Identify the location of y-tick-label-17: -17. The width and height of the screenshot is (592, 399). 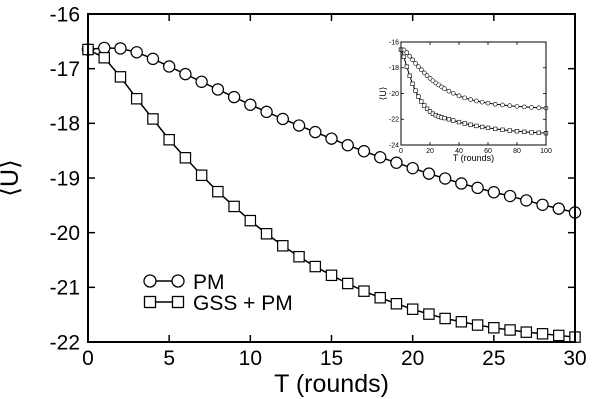
(65, 69).